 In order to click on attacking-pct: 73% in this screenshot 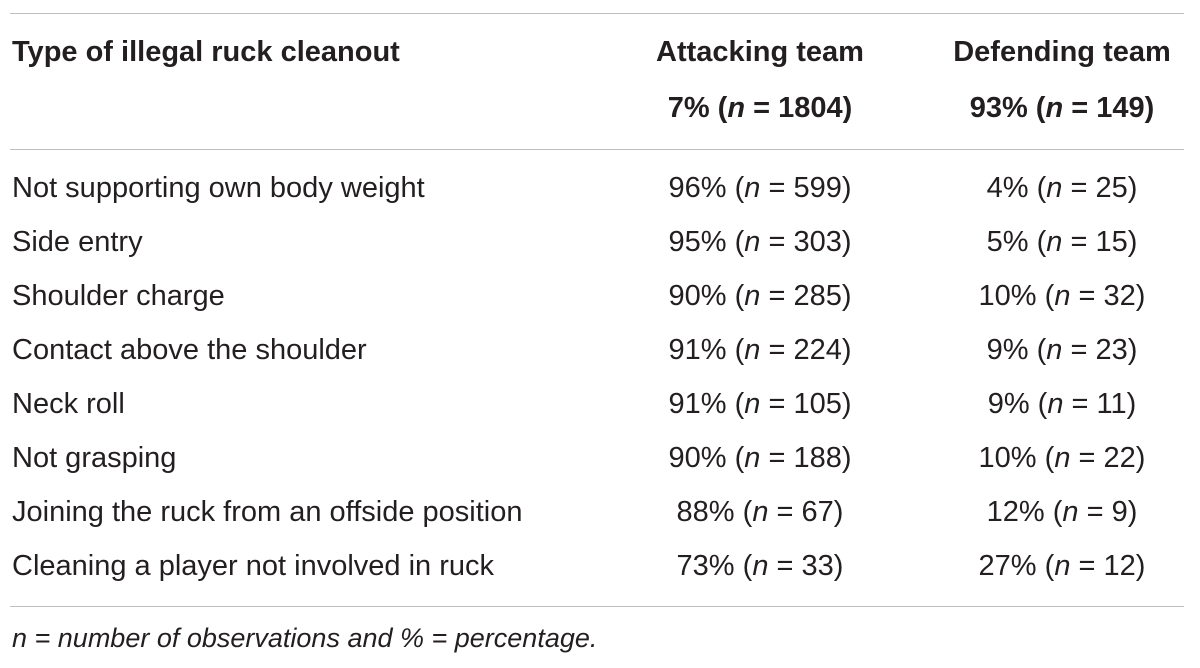, I will do `click(705, 566)`.